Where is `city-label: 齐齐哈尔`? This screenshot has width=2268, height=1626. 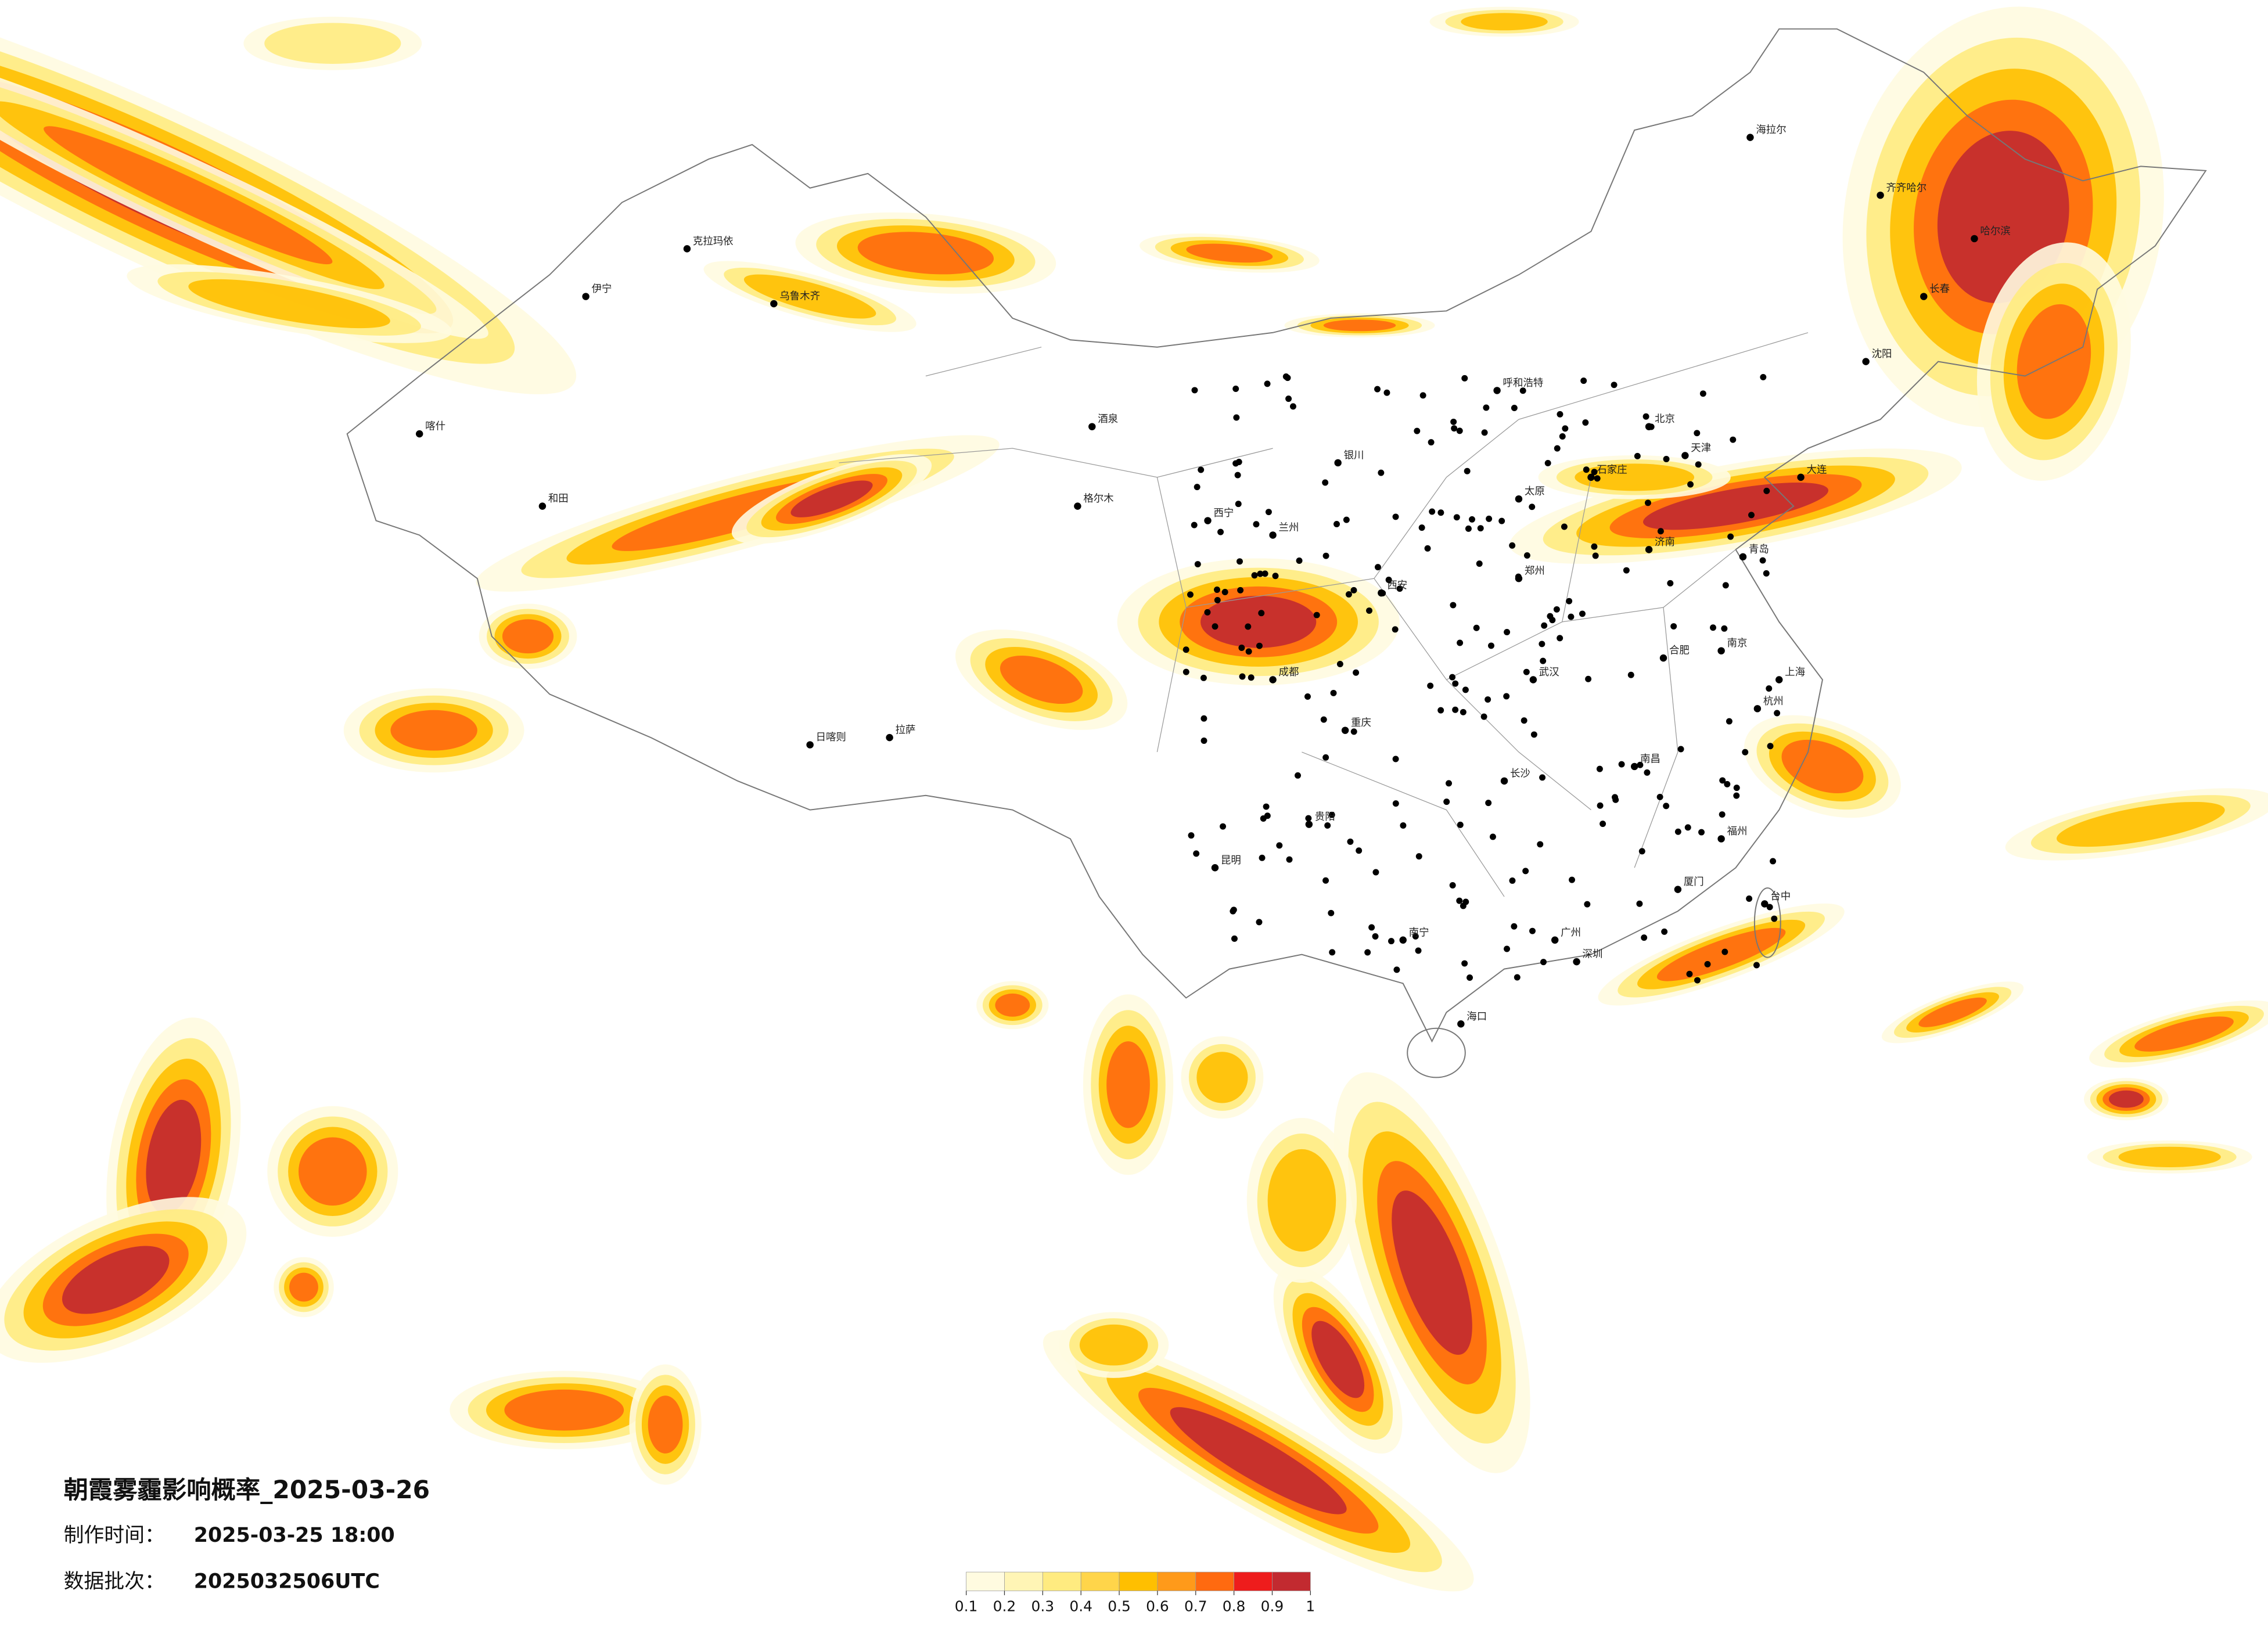
city-label: 齐齐哈尔 is located at coordinates (1906, 188).